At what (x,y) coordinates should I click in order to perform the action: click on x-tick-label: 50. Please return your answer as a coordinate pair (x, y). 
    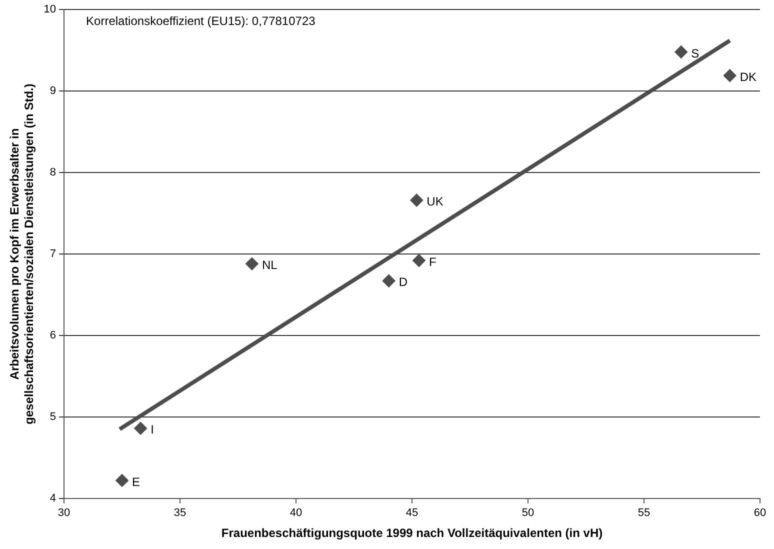
    Looking at the image, I should click on (528, 513).